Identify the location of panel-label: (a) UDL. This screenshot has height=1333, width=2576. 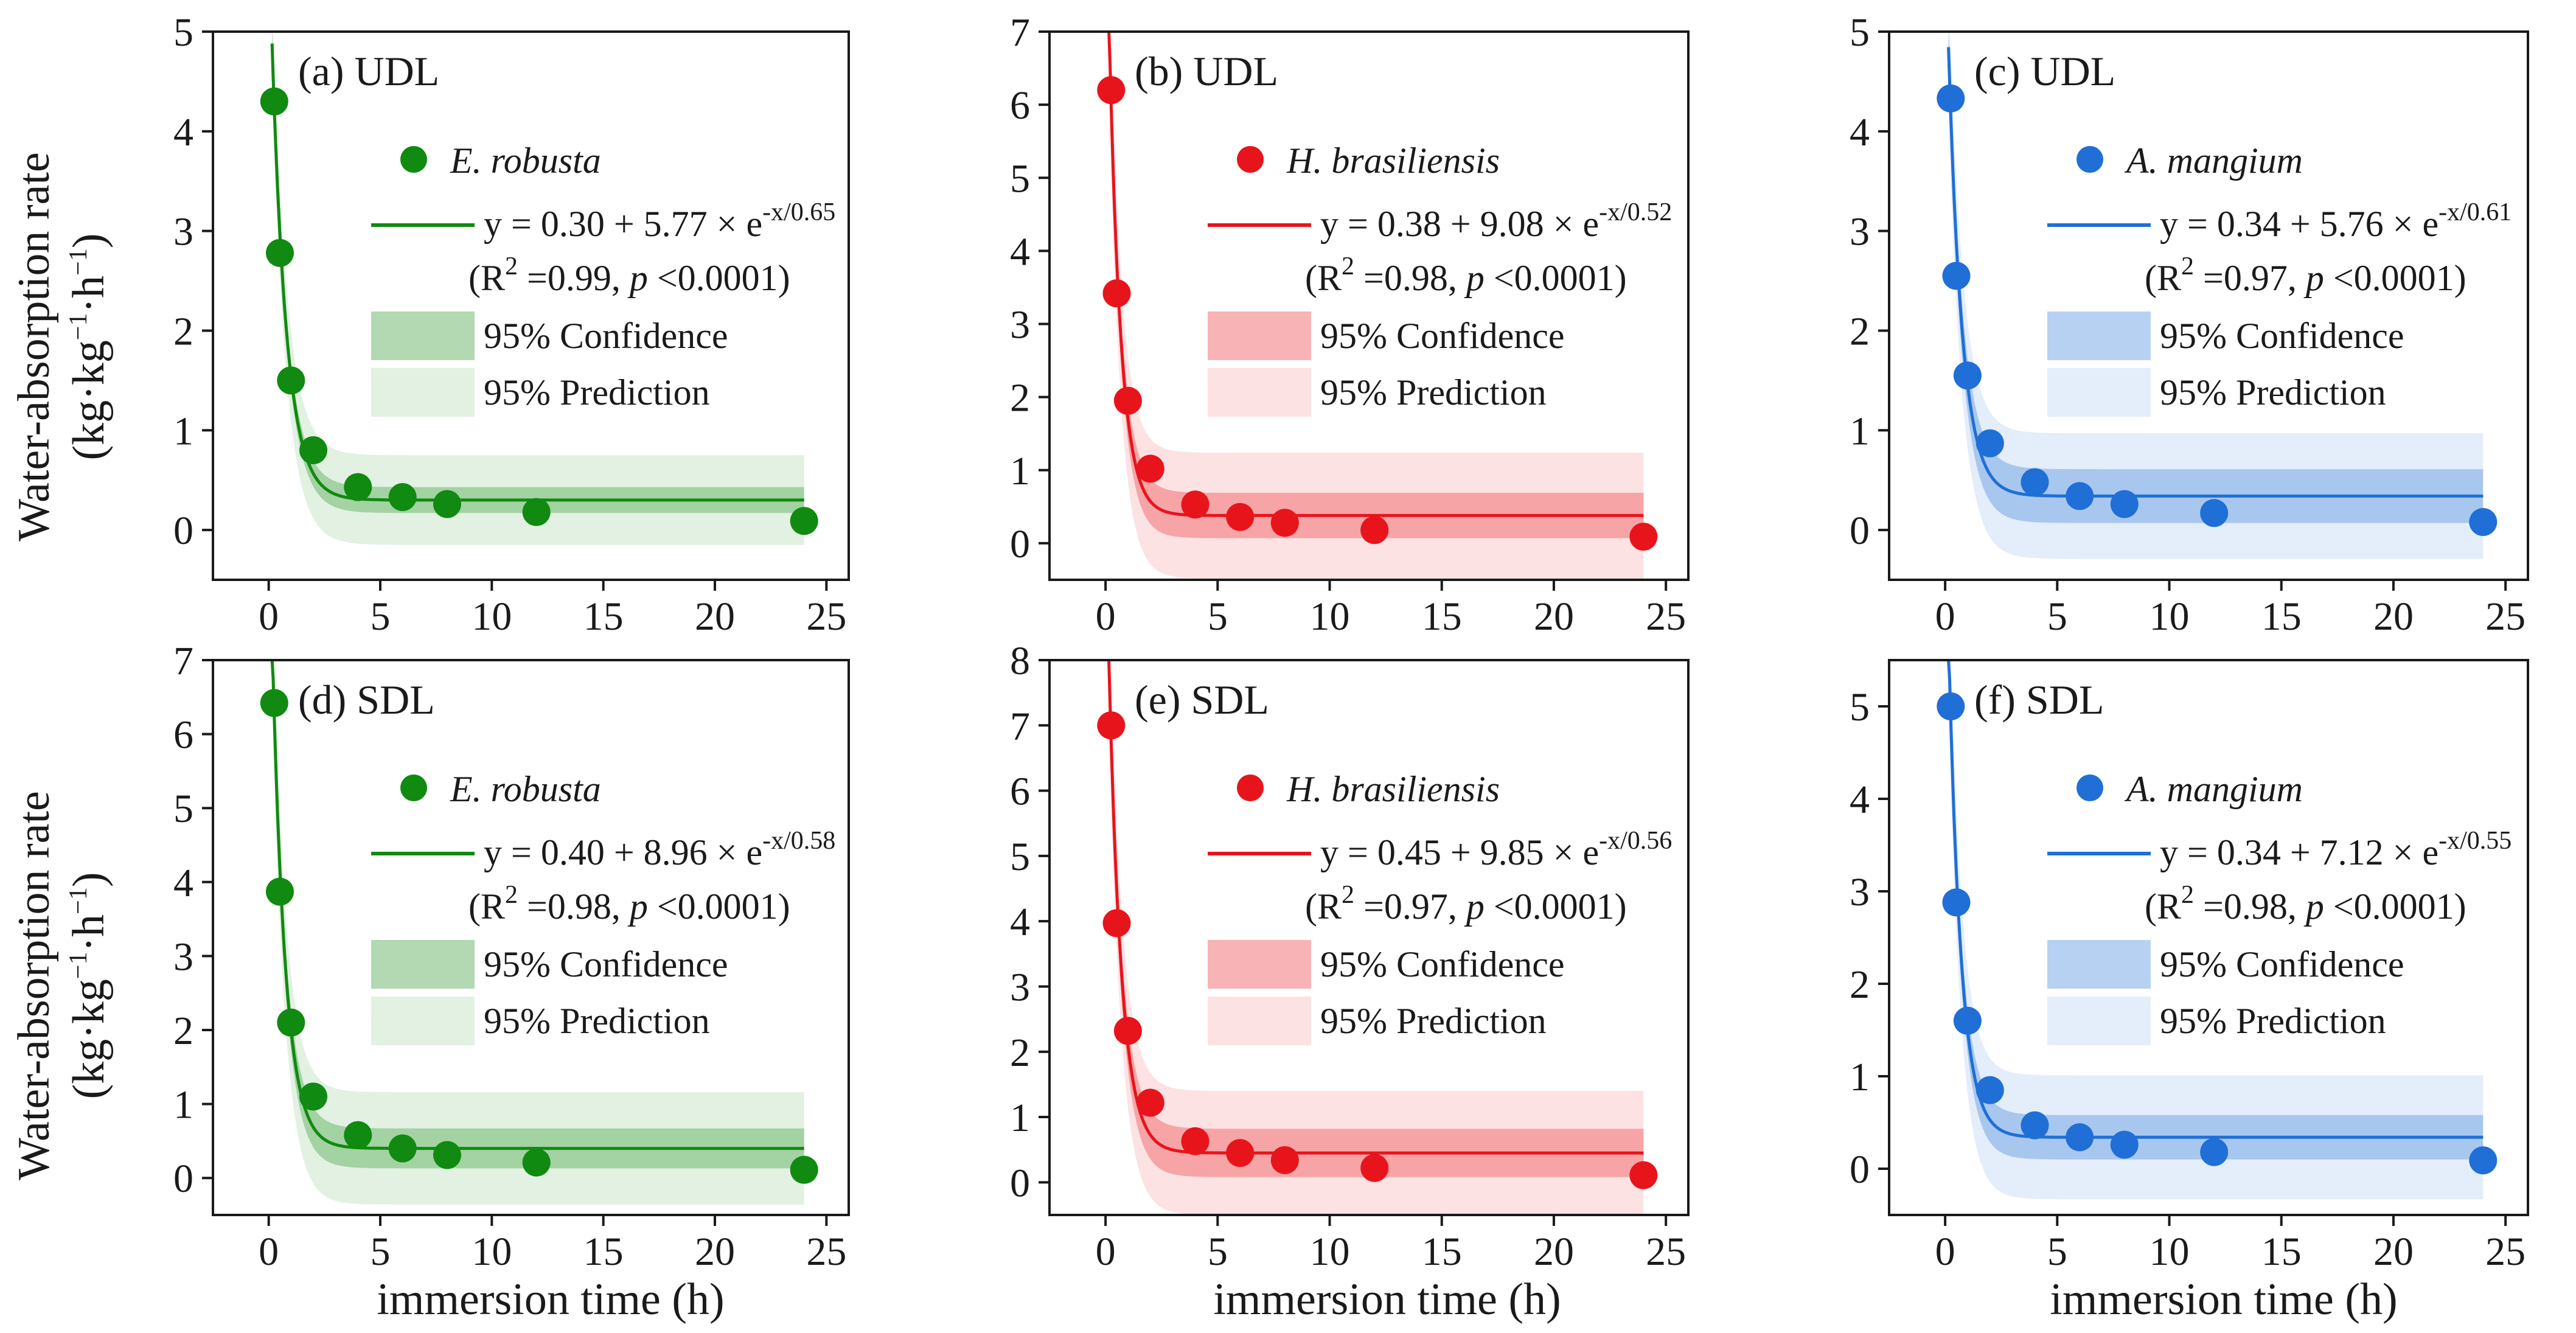
(368, 71).